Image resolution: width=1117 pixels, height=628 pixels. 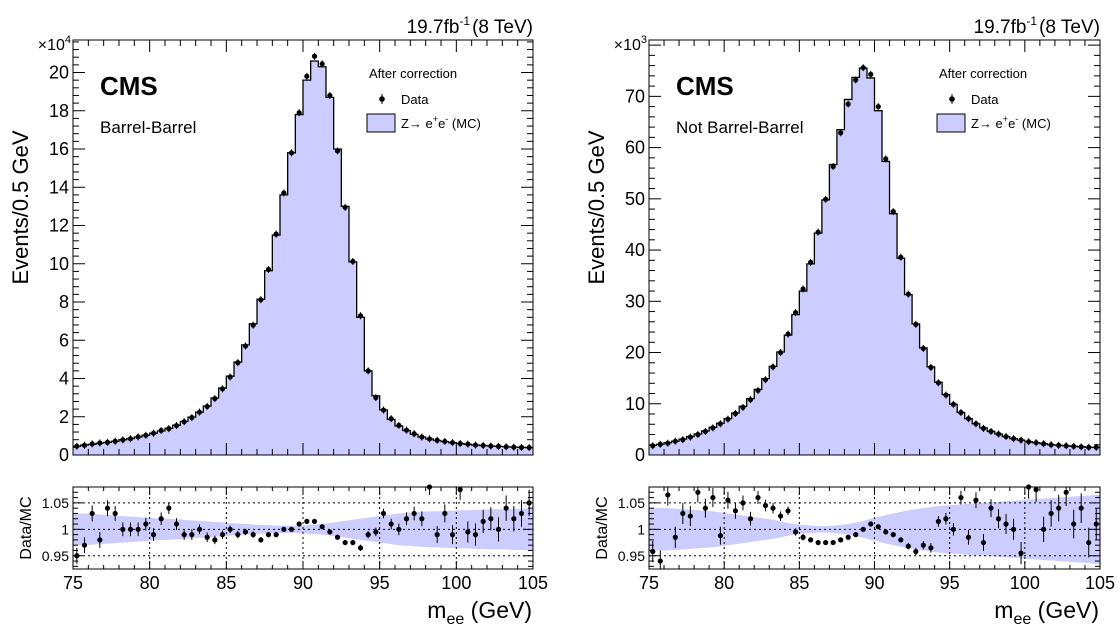 What do you see at coordinates (799, 583) in the screenshot?
I see `x-tick-label: 85` at bounding box center [799, 583].